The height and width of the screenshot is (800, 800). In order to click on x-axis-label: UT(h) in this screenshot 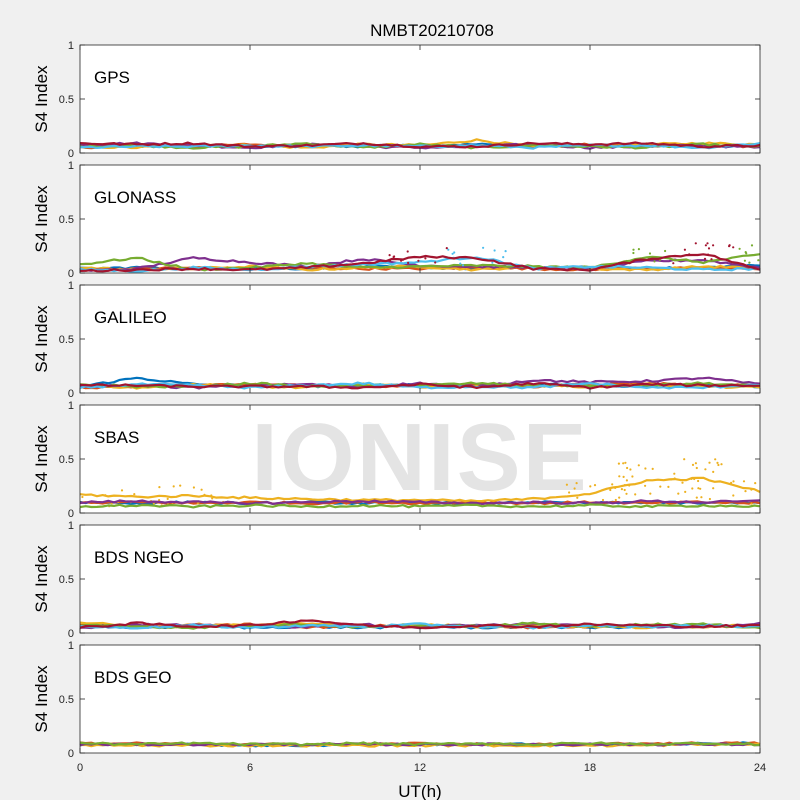, I will do `click(419, 791)`.